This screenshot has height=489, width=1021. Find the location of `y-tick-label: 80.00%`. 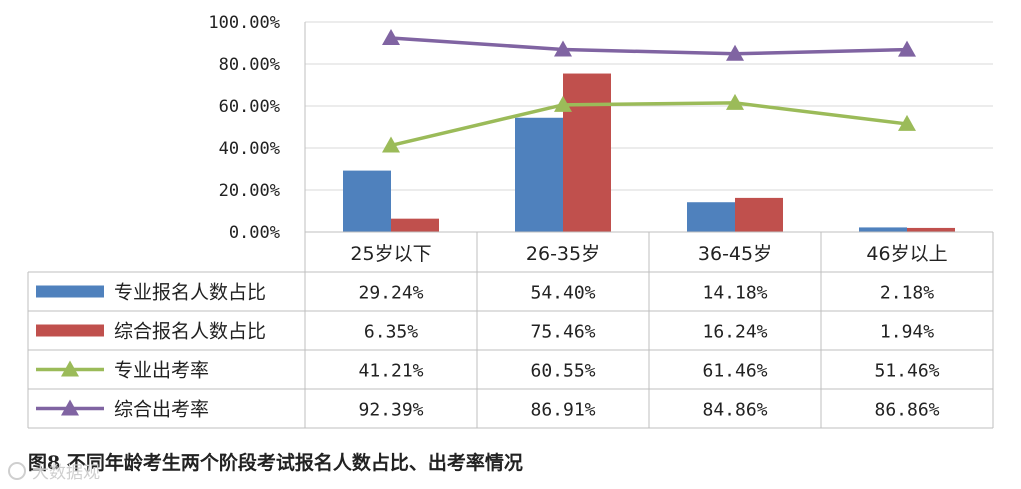

y-tick-label: 80.00% is located at coordinates (249, 65).